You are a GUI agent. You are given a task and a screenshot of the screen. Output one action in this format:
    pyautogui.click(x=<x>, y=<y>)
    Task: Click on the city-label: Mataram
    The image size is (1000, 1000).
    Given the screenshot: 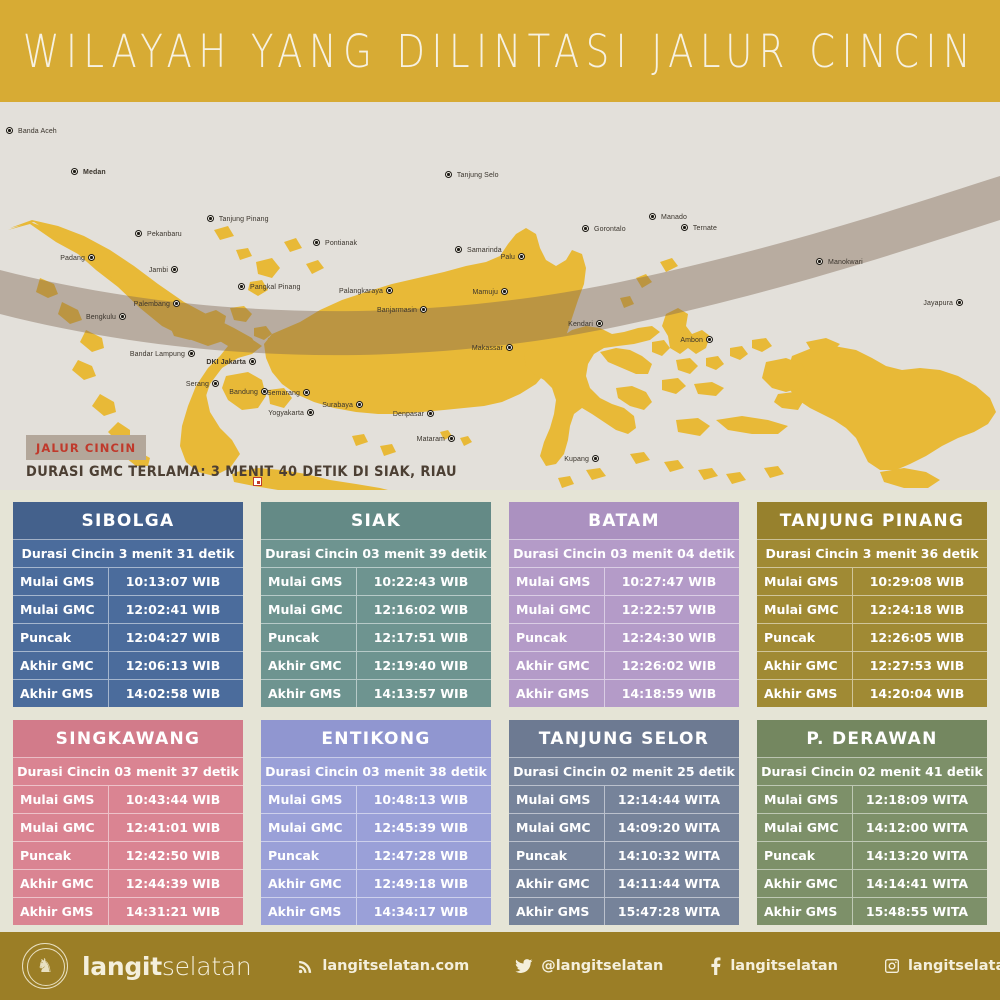 What is the action you would take?
    pyautogui.click(x=430, y=439)
    